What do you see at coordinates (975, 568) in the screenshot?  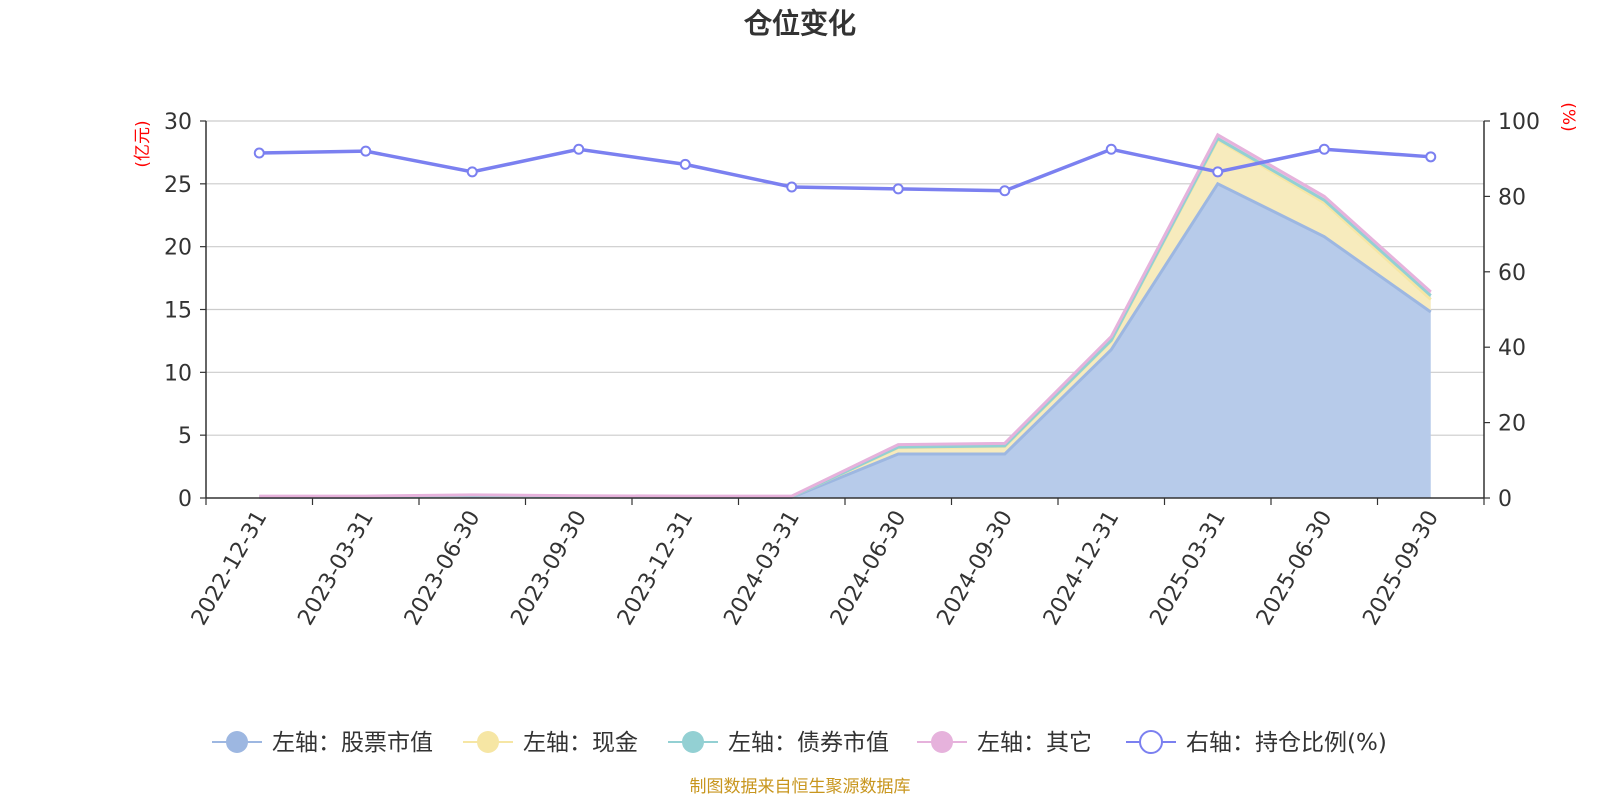 I see `x-tick-label: 2024-09-30` at bounding box center [975, 568].